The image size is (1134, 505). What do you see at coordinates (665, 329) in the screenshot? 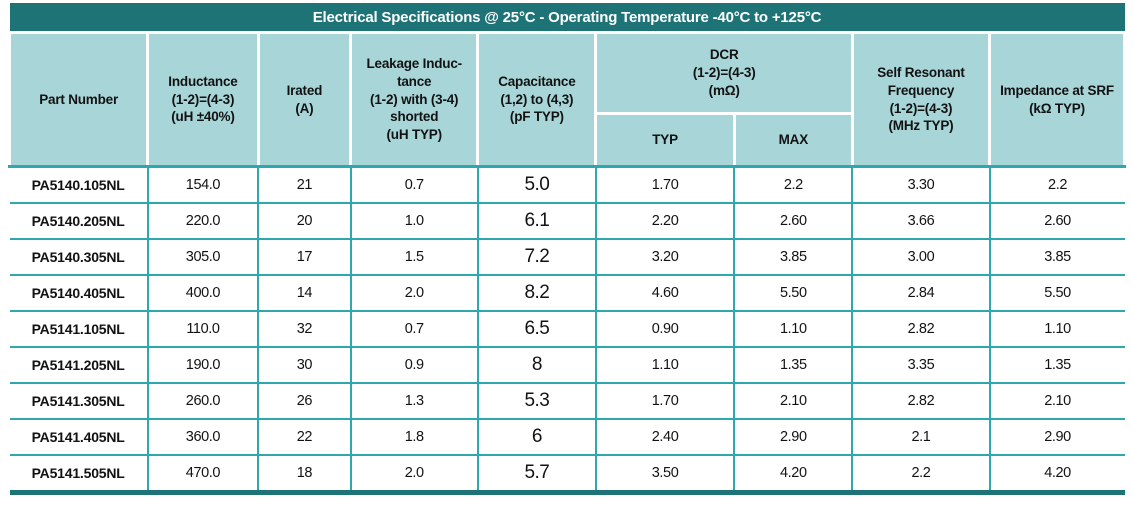
I see `cell-dcr-typ: 0.90` at bounding box center [665, 329].